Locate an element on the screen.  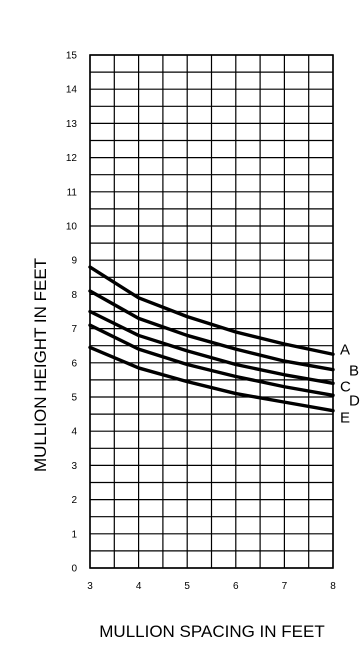
y-tick-label: 5 is located at coordinates (74, 398).